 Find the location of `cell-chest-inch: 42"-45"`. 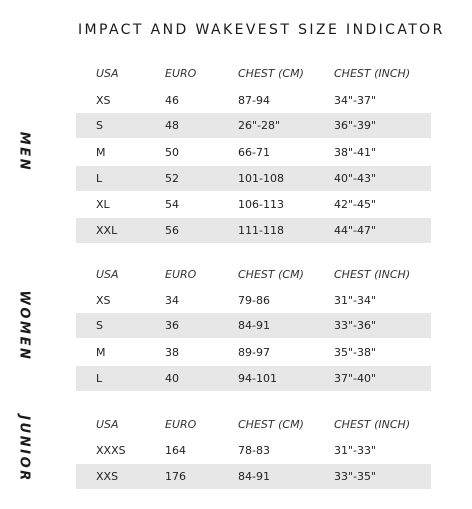

cell-chest-inch: 42"-45" is located at coordinates (355, 204).